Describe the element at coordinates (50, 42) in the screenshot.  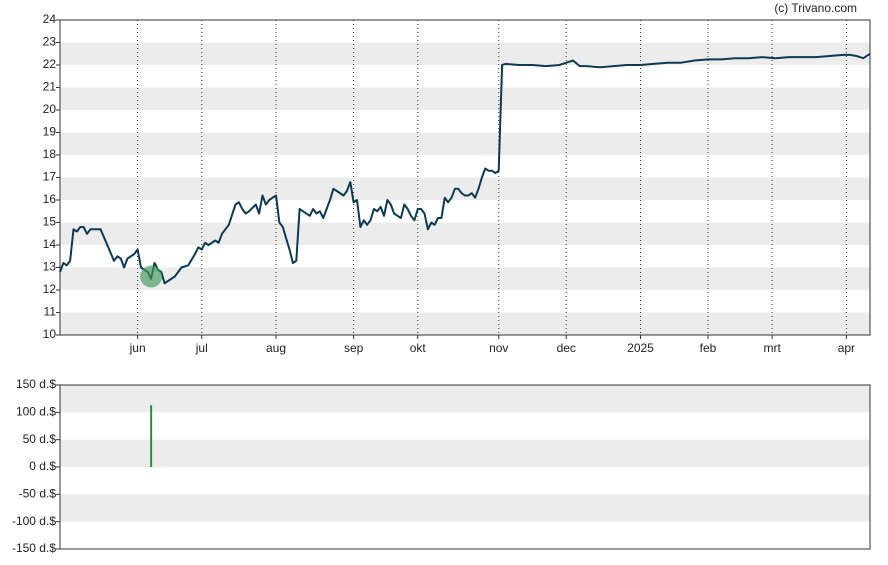
I see `y-tick-label: 23` at that location.